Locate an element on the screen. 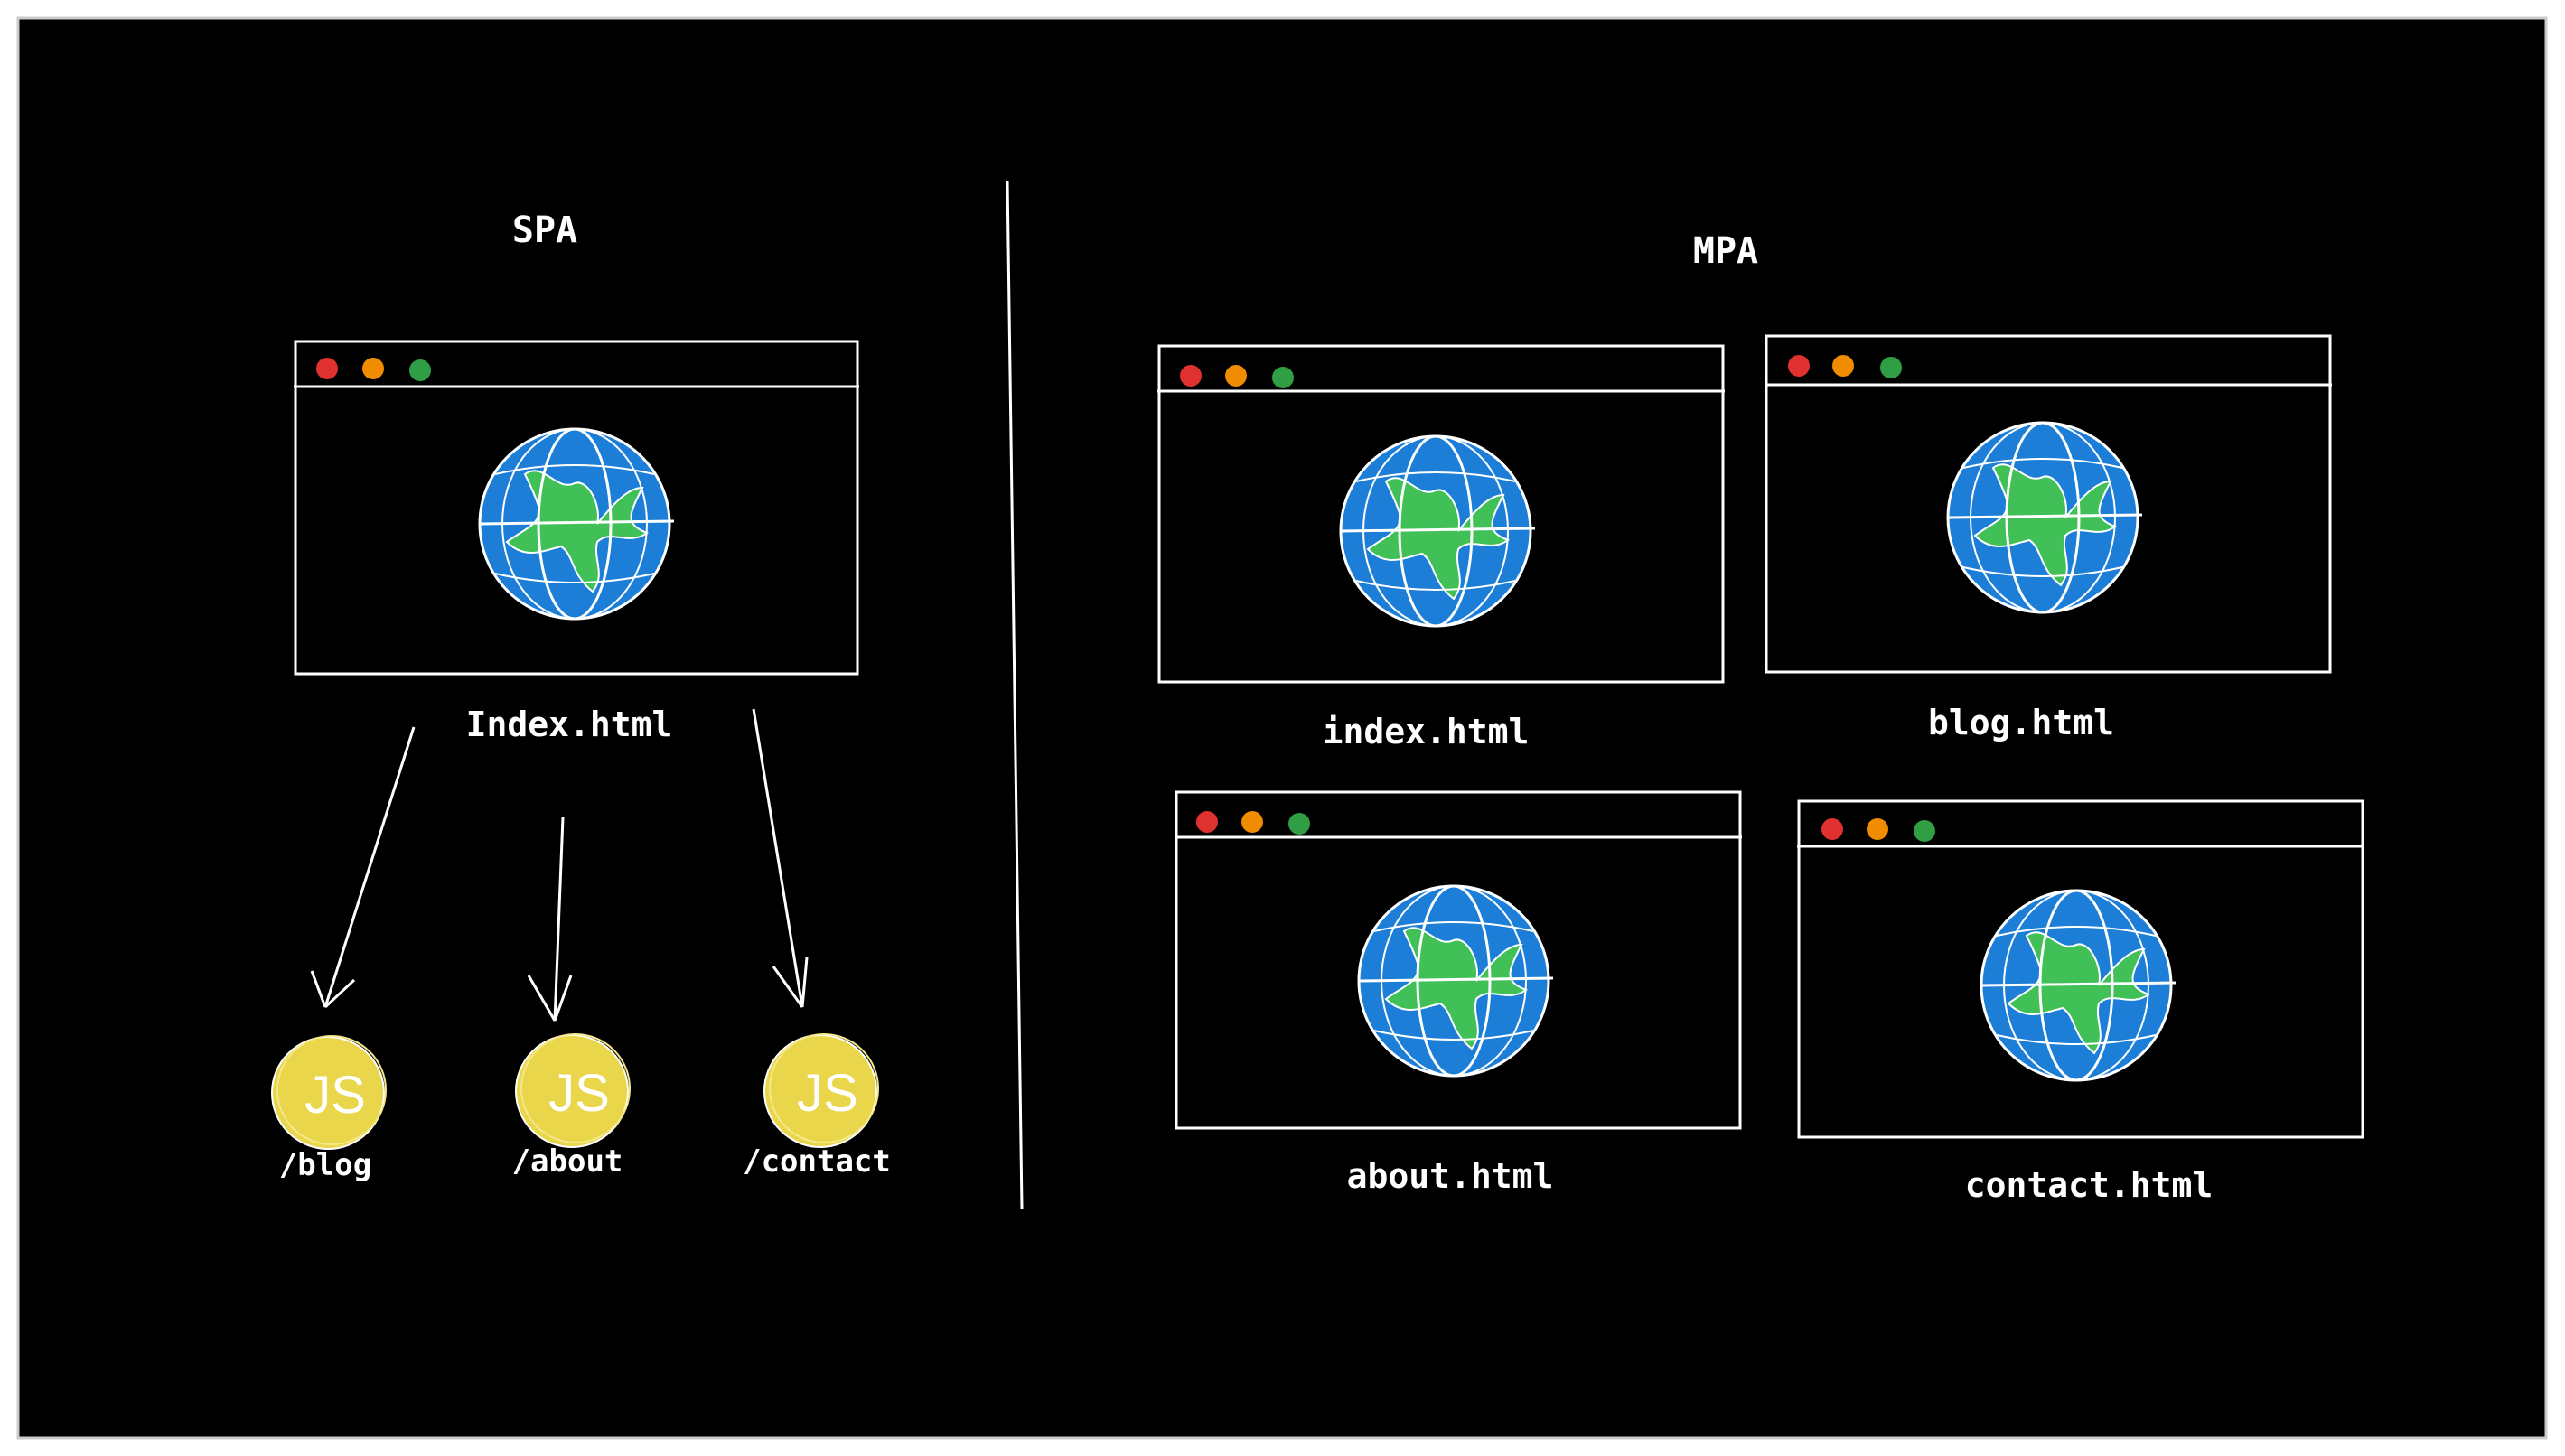 Image resolution: width=2565 pixels, height=1456 pixels. mpa-file-label-about: about.html is located at coordinates (1450, 1176).